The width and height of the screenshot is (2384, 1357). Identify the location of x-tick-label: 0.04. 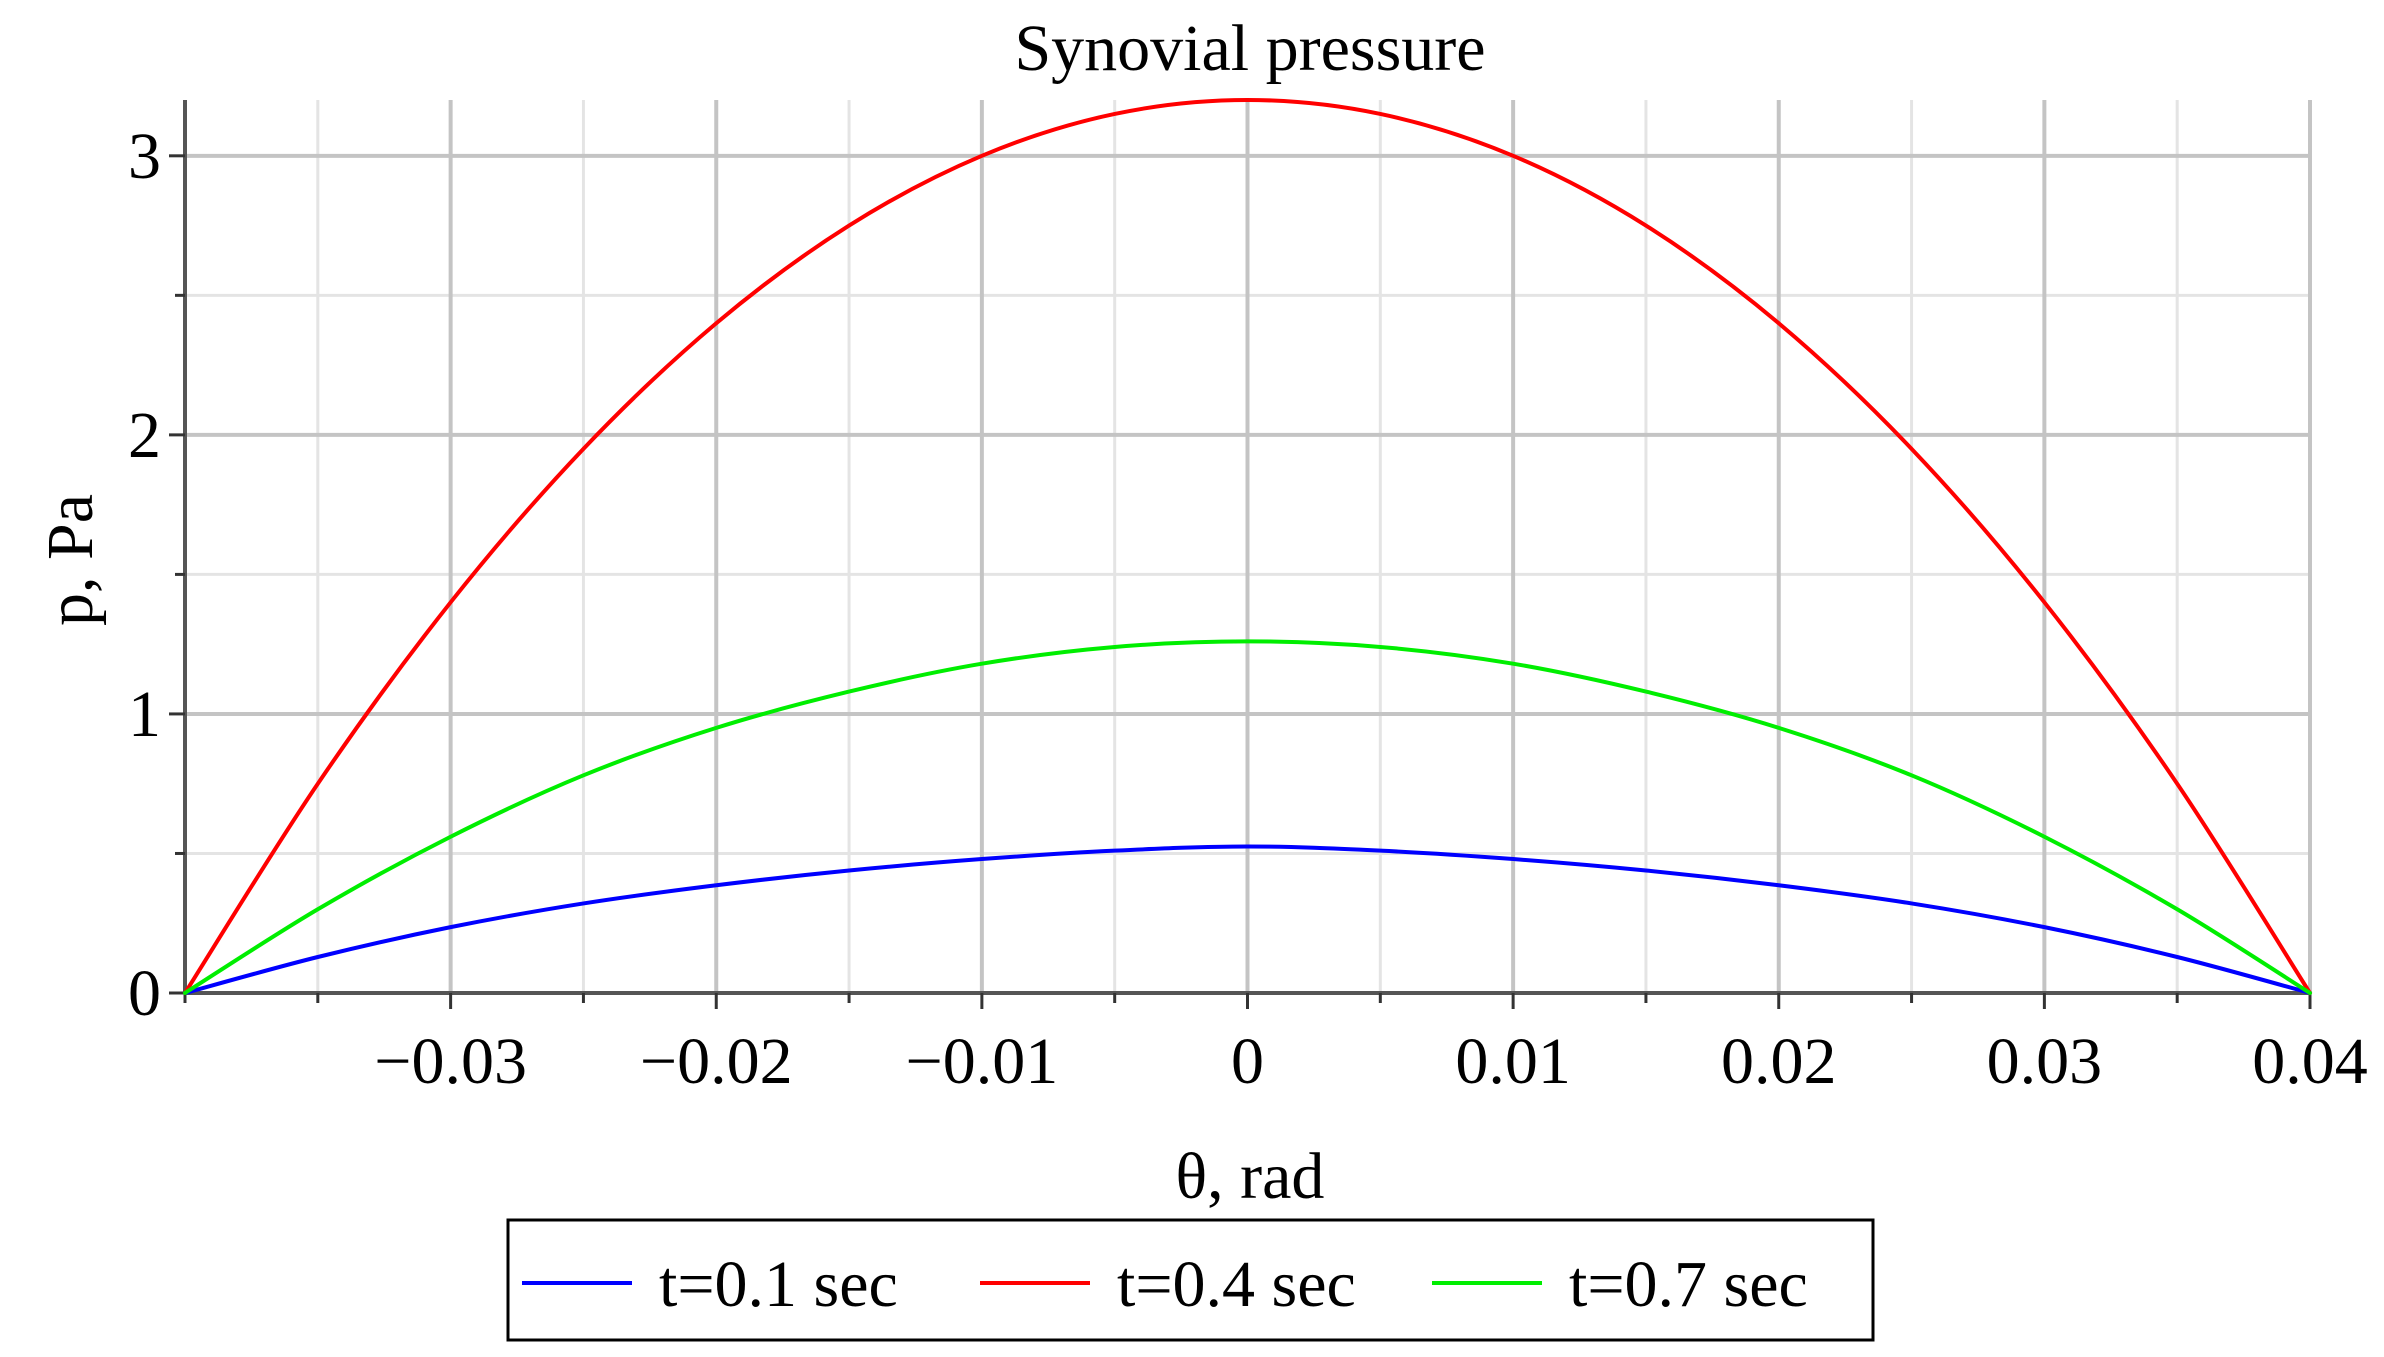
(2310, 1061).